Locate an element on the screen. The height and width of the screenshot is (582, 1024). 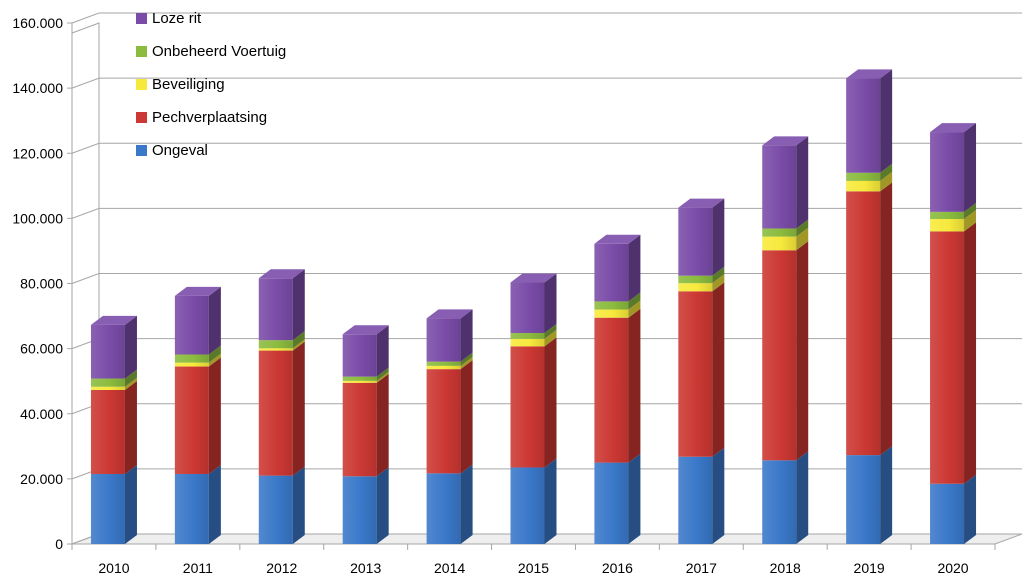
x-tick-label: 2013 is located at coordinates (365, 568).